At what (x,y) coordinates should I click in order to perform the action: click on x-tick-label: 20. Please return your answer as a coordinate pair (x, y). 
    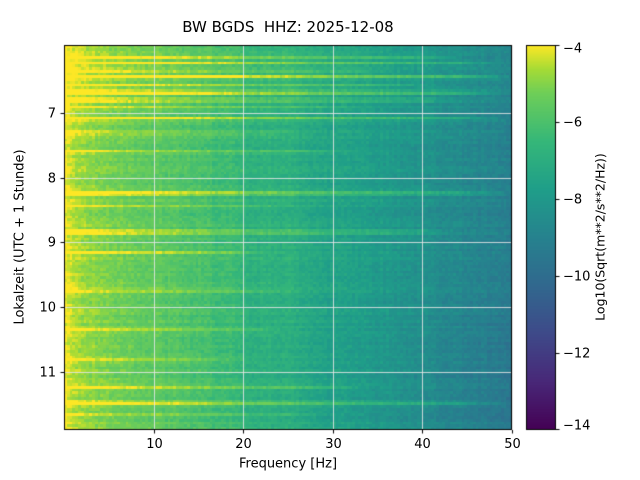
    Looking at the image, I should click on (243, 444).